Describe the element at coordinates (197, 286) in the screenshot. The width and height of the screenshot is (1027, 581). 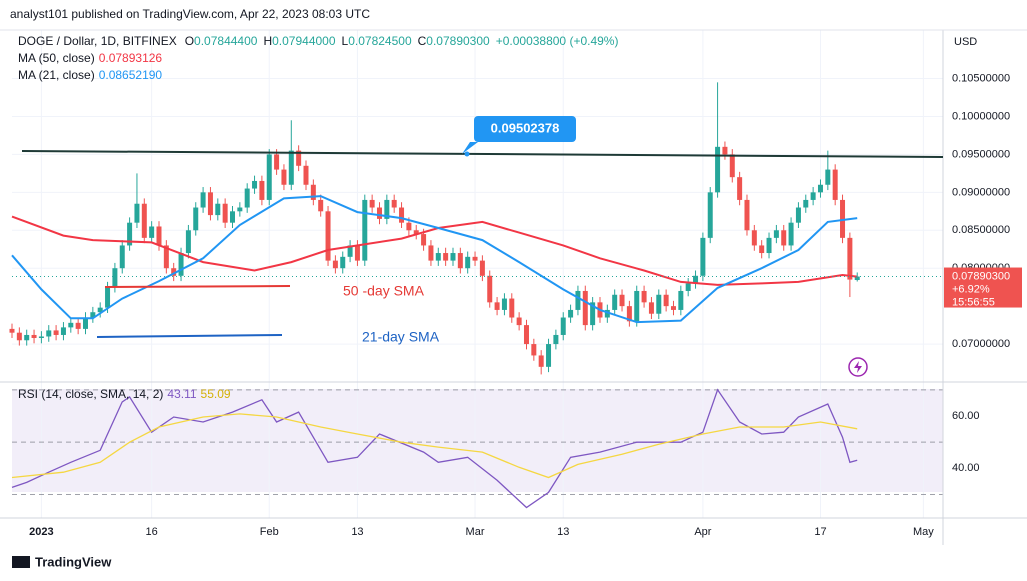
I see `sma50-marker-line` at that location.